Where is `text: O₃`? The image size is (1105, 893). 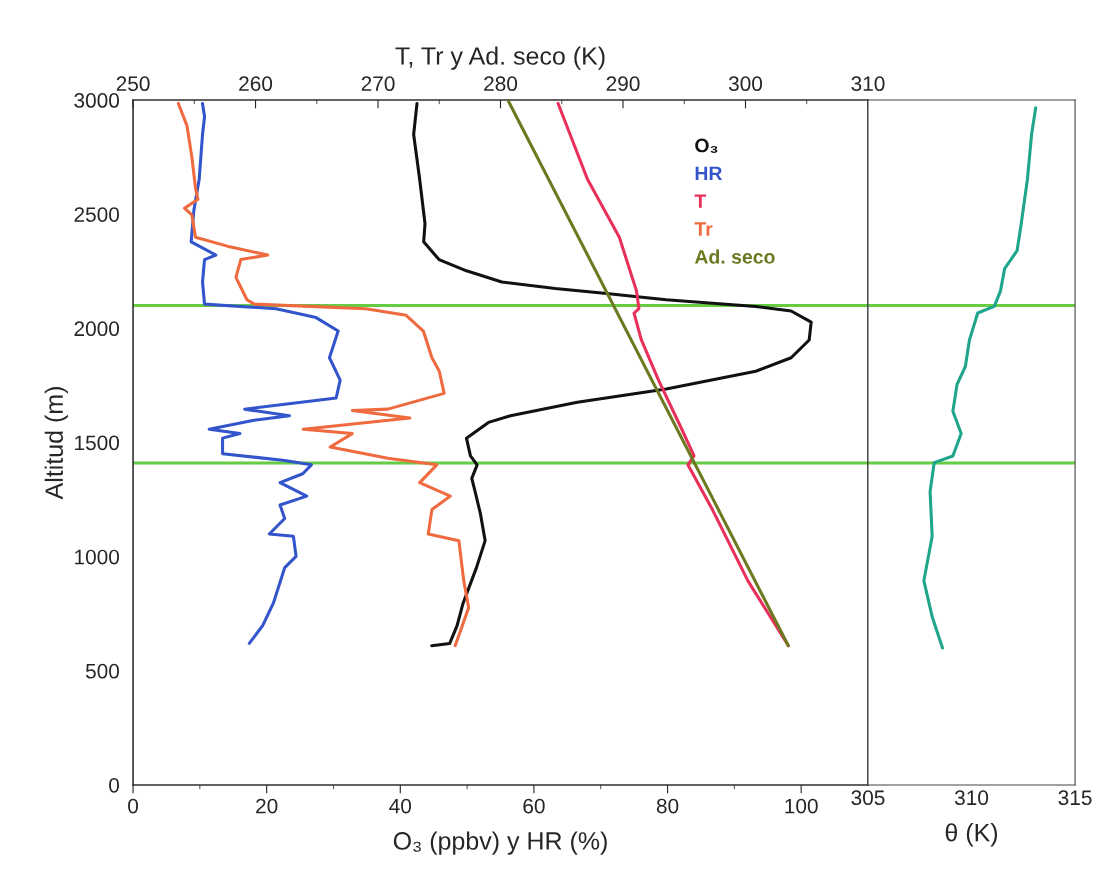
text: O₃ is located at coordinates (706, 145).